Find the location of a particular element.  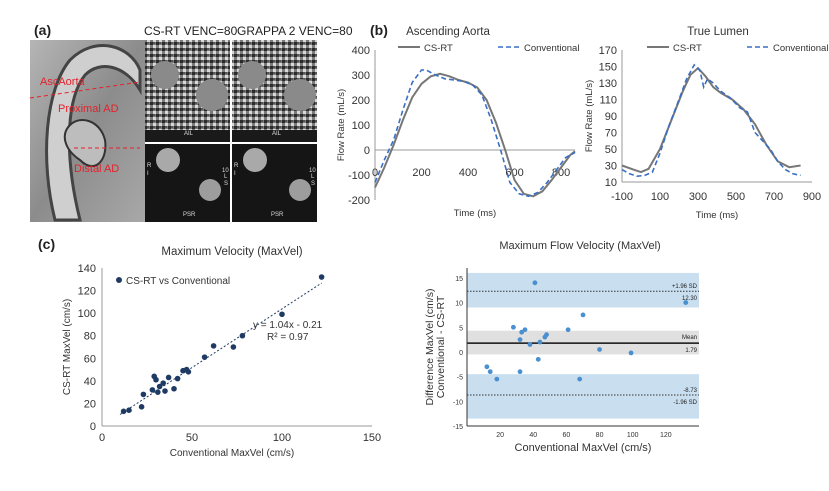

legend-marker is located at coordinates (119, 280).